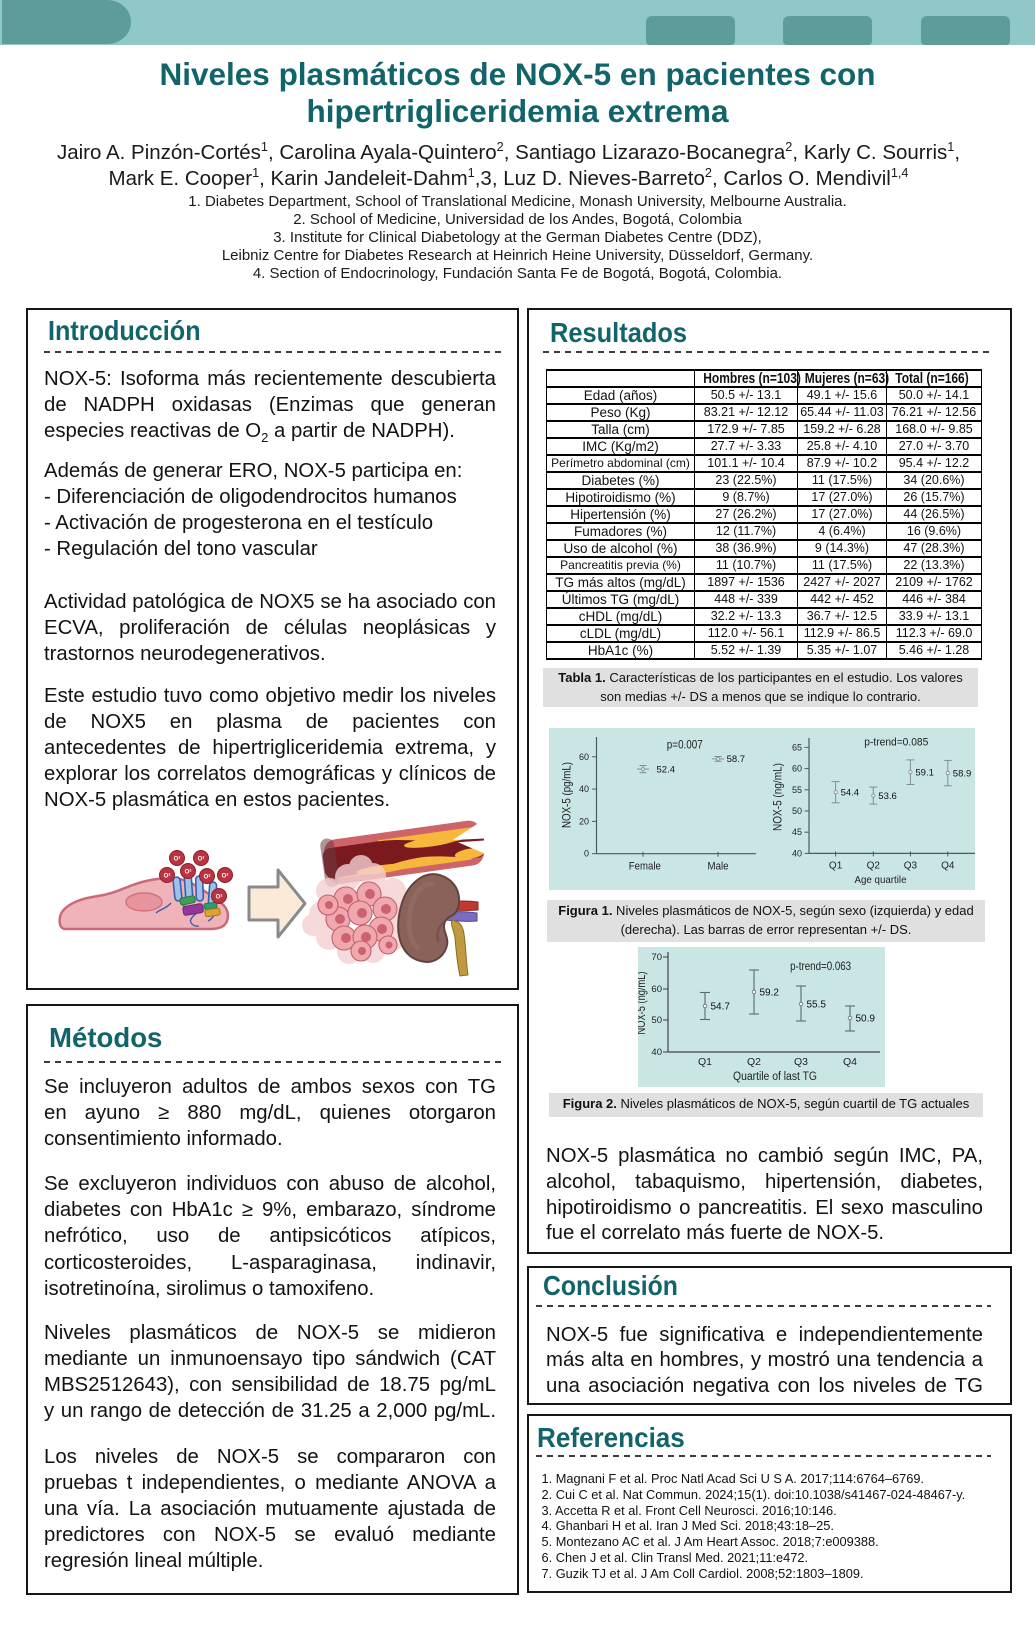  Describe the element at coordinates (866, 1019) in the screenshot. I see `svg-text: 50.9` at that location.